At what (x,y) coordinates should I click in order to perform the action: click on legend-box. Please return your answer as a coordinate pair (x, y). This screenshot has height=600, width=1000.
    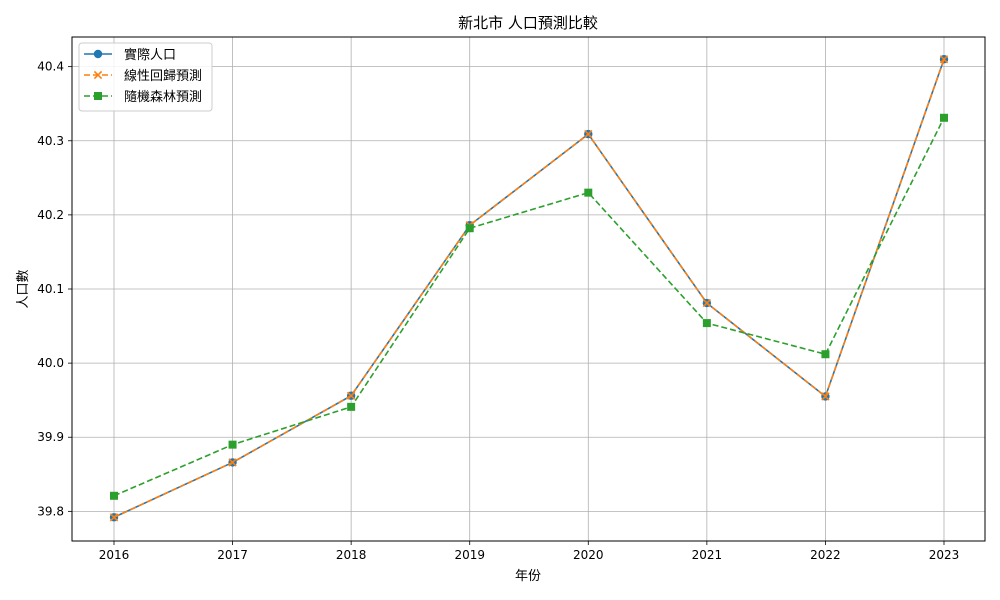
    Looking at the image, I should click on (145, 77).